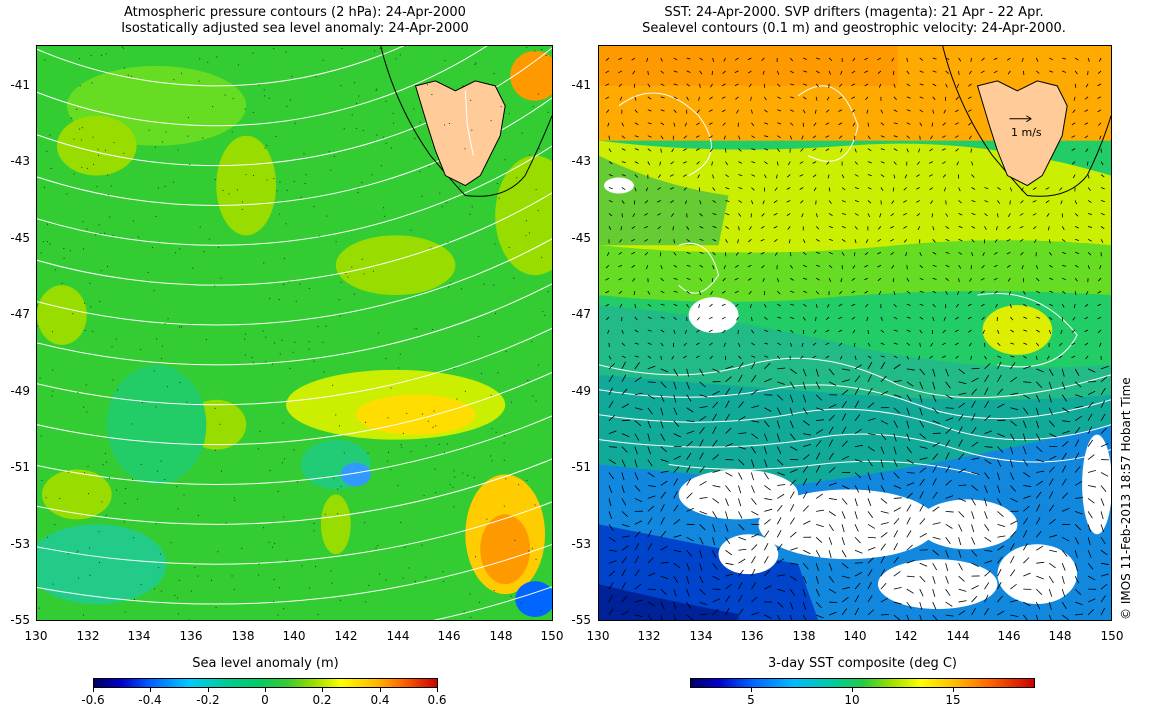 Image resolution: width=1150 pixels, height=710 pixels. I want to click on sst-colorbar, so click(862, 683).